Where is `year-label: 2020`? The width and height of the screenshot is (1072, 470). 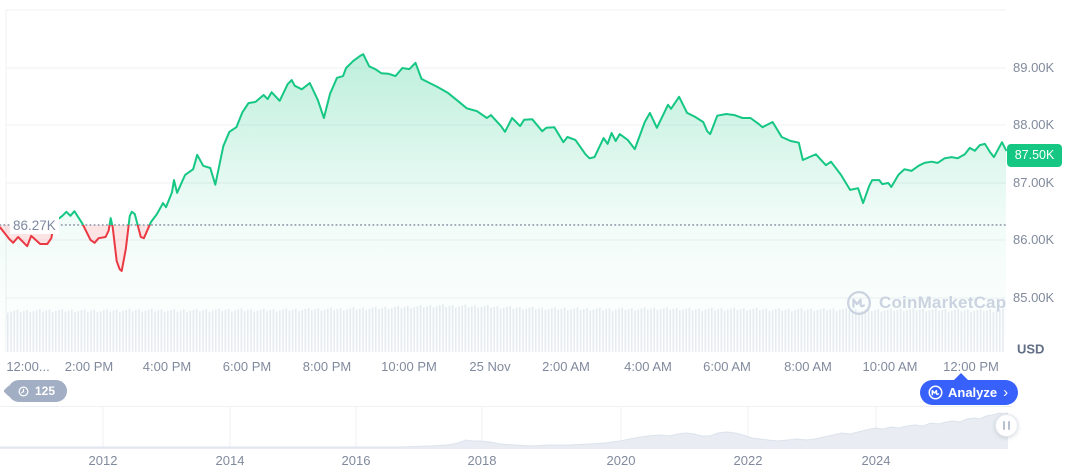 year-label: 2020 is located at coordinates (621, 460).